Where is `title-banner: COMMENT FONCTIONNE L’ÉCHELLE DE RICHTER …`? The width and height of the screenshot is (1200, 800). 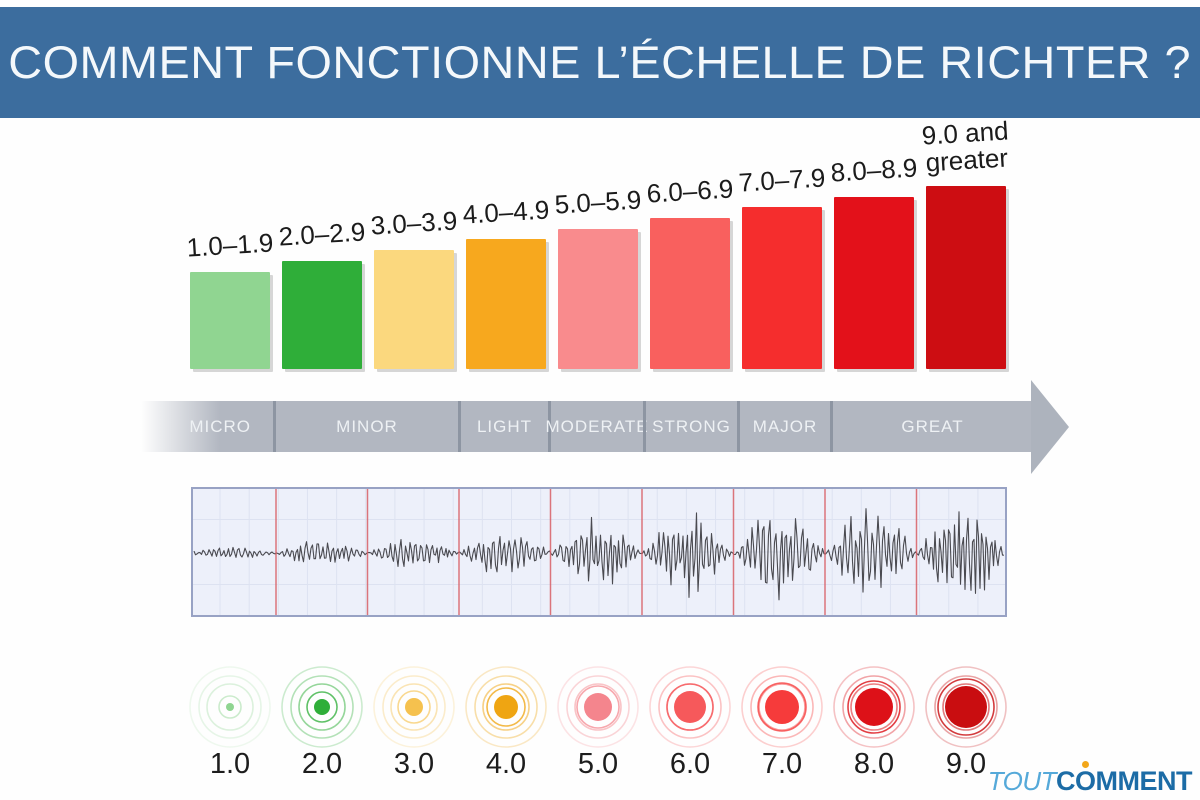 title-banner: COMMENT FONCTIONNE L’ÉCHELLE DE RICHTER … is located at coordinates (600, 62).